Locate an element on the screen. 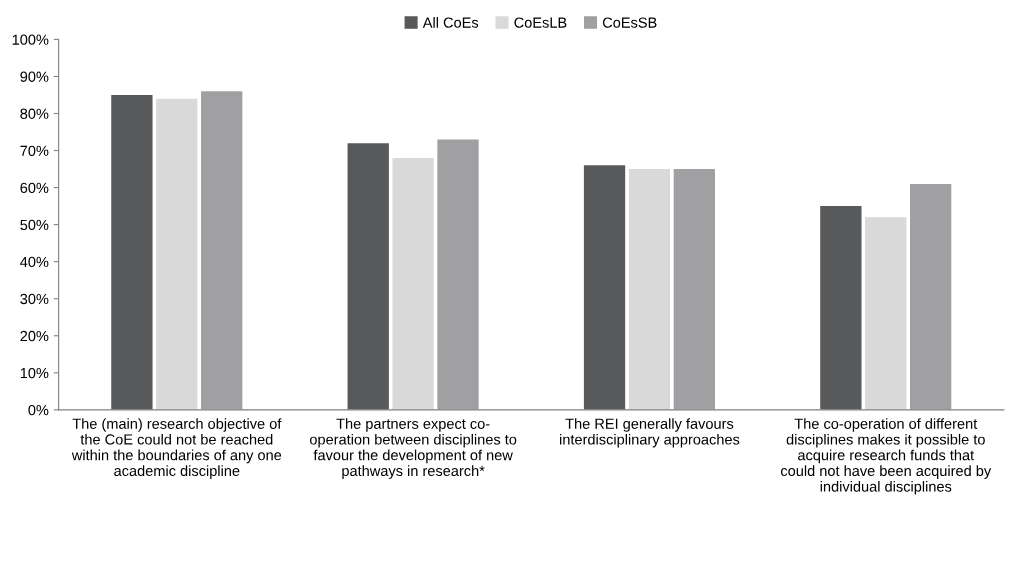 The height and width of the screenshot is (563, 1011). y-tick-label: 10% is located at coordinates (34, 373).